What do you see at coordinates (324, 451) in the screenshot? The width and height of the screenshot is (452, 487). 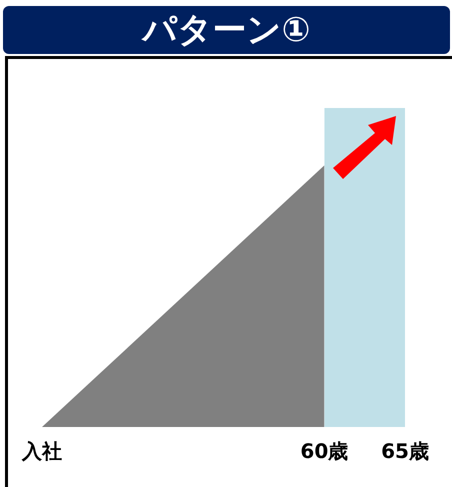 I see `x-tick-label: 60歳` at bounding box center [324, 451].